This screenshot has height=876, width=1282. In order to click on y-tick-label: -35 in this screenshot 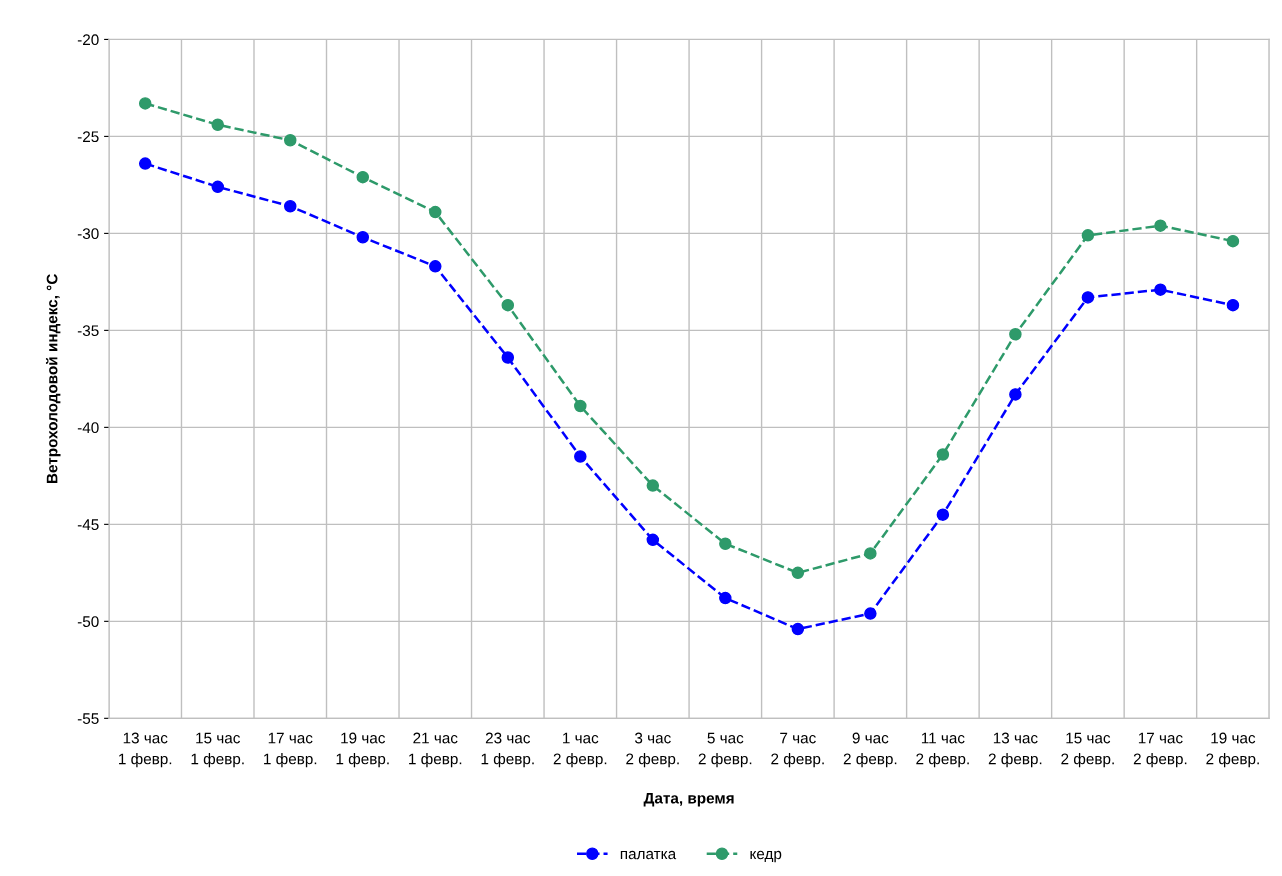, I will do `click(88, 331)`.